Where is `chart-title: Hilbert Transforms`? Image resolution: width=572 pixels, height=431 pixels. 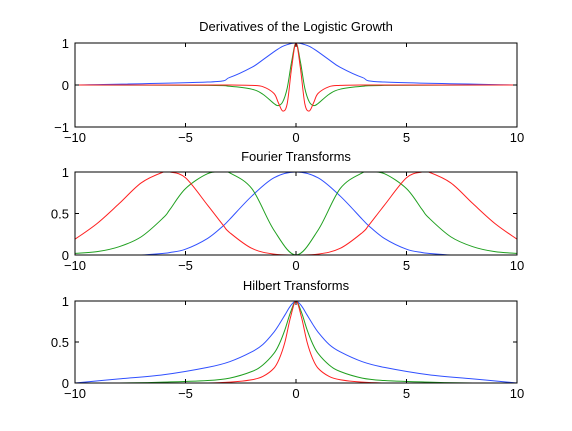
chart-title: Hilbert Transforms is located at coordinates (296, 285).